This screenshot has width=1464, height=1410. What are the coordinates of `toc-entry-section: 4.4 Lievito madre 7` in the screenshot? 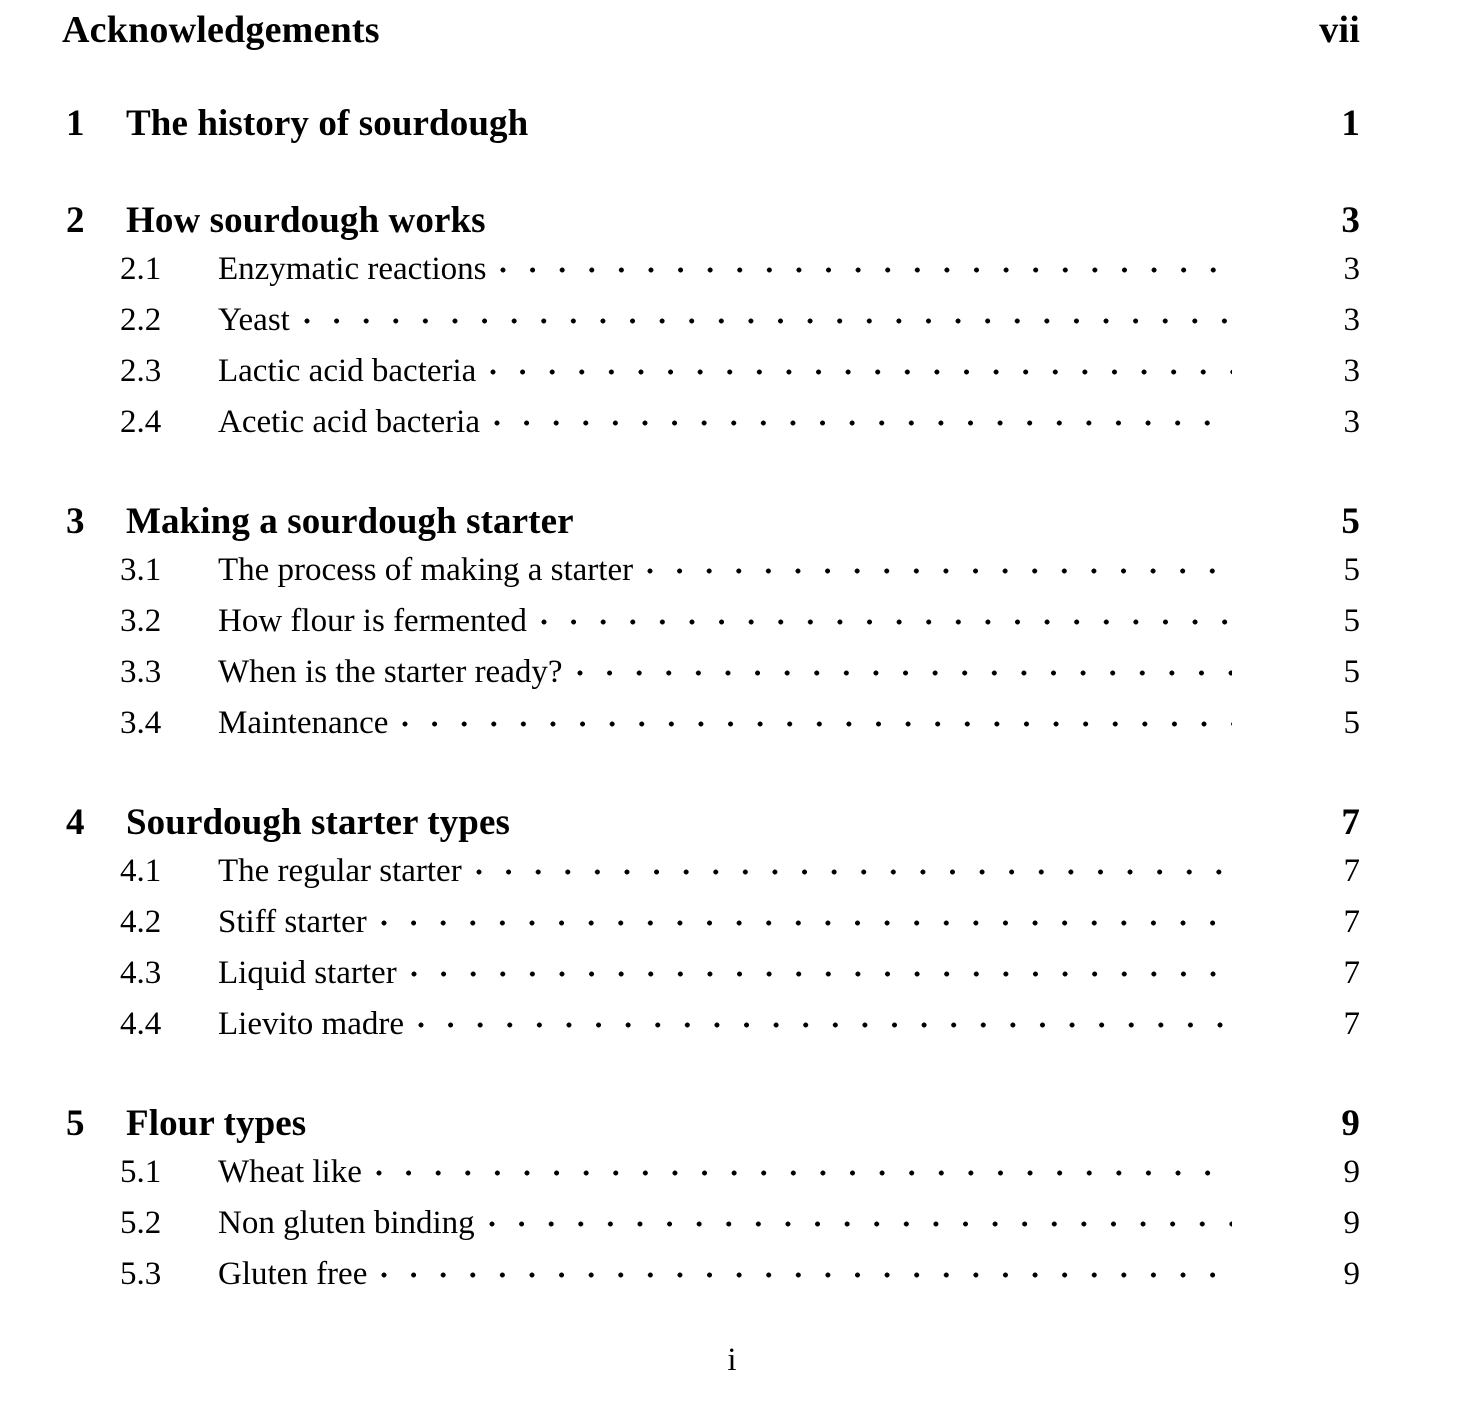 It's located at (732, 1024).